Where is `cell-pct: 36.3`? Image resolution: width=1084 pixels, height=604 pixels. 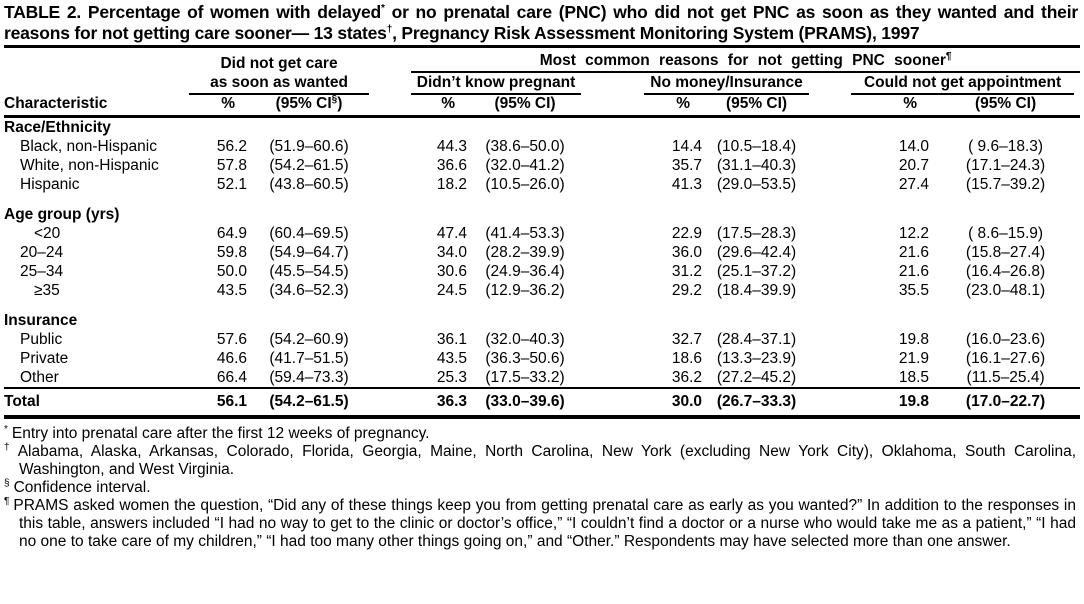
cell-pct: 36.3 is located at coordinates (419, 402).